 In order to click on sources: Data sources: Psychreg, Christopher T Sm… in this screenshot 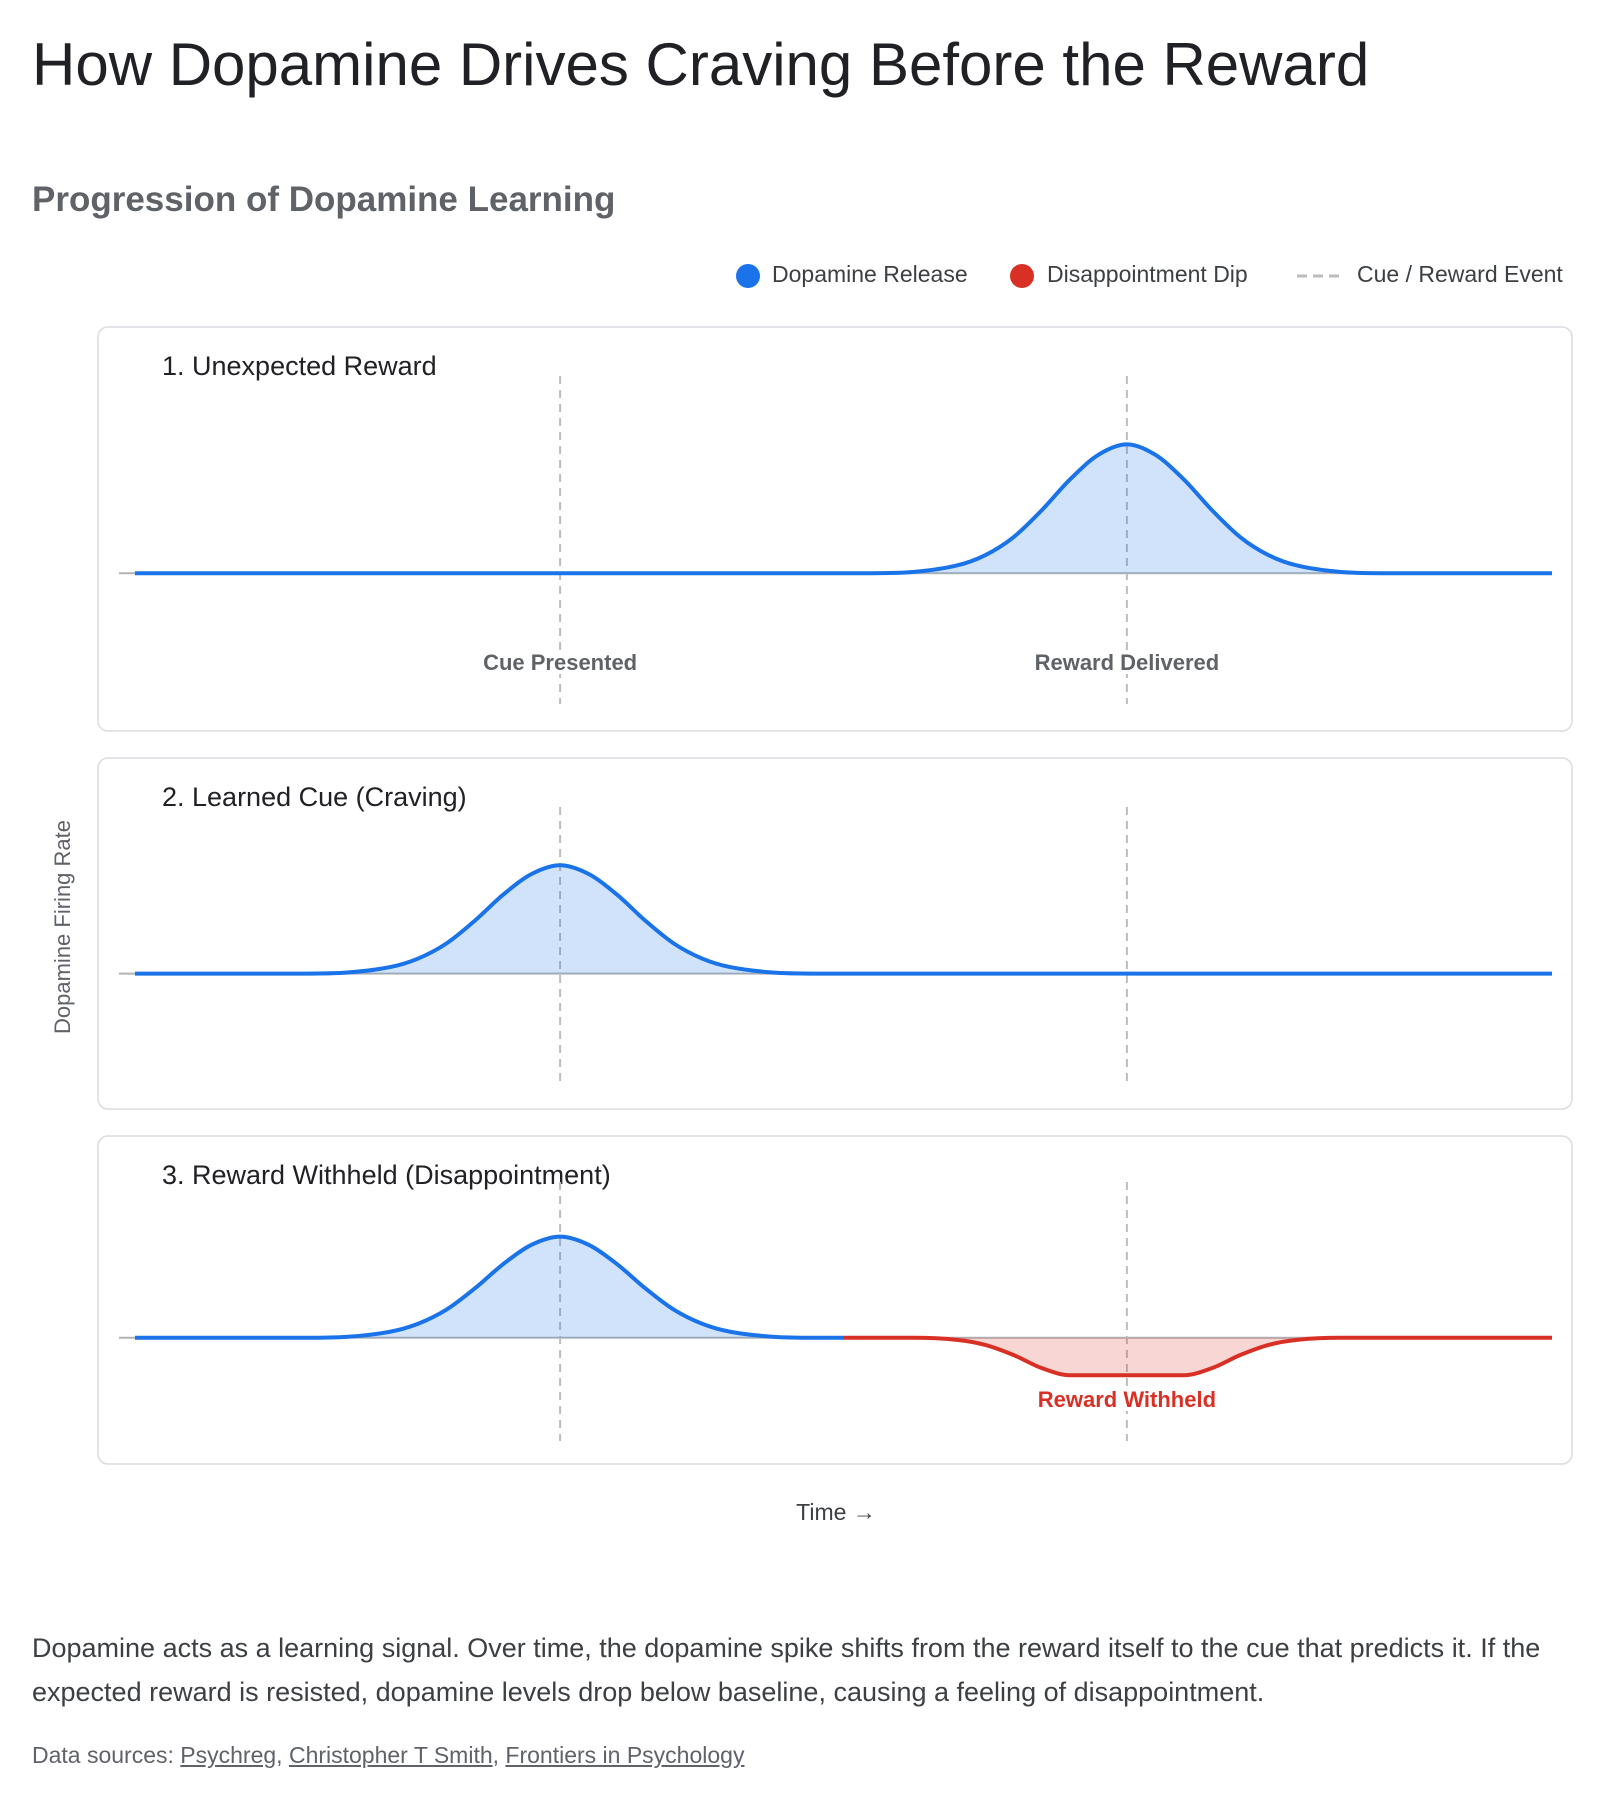, I will do `click(388, 1755)`.